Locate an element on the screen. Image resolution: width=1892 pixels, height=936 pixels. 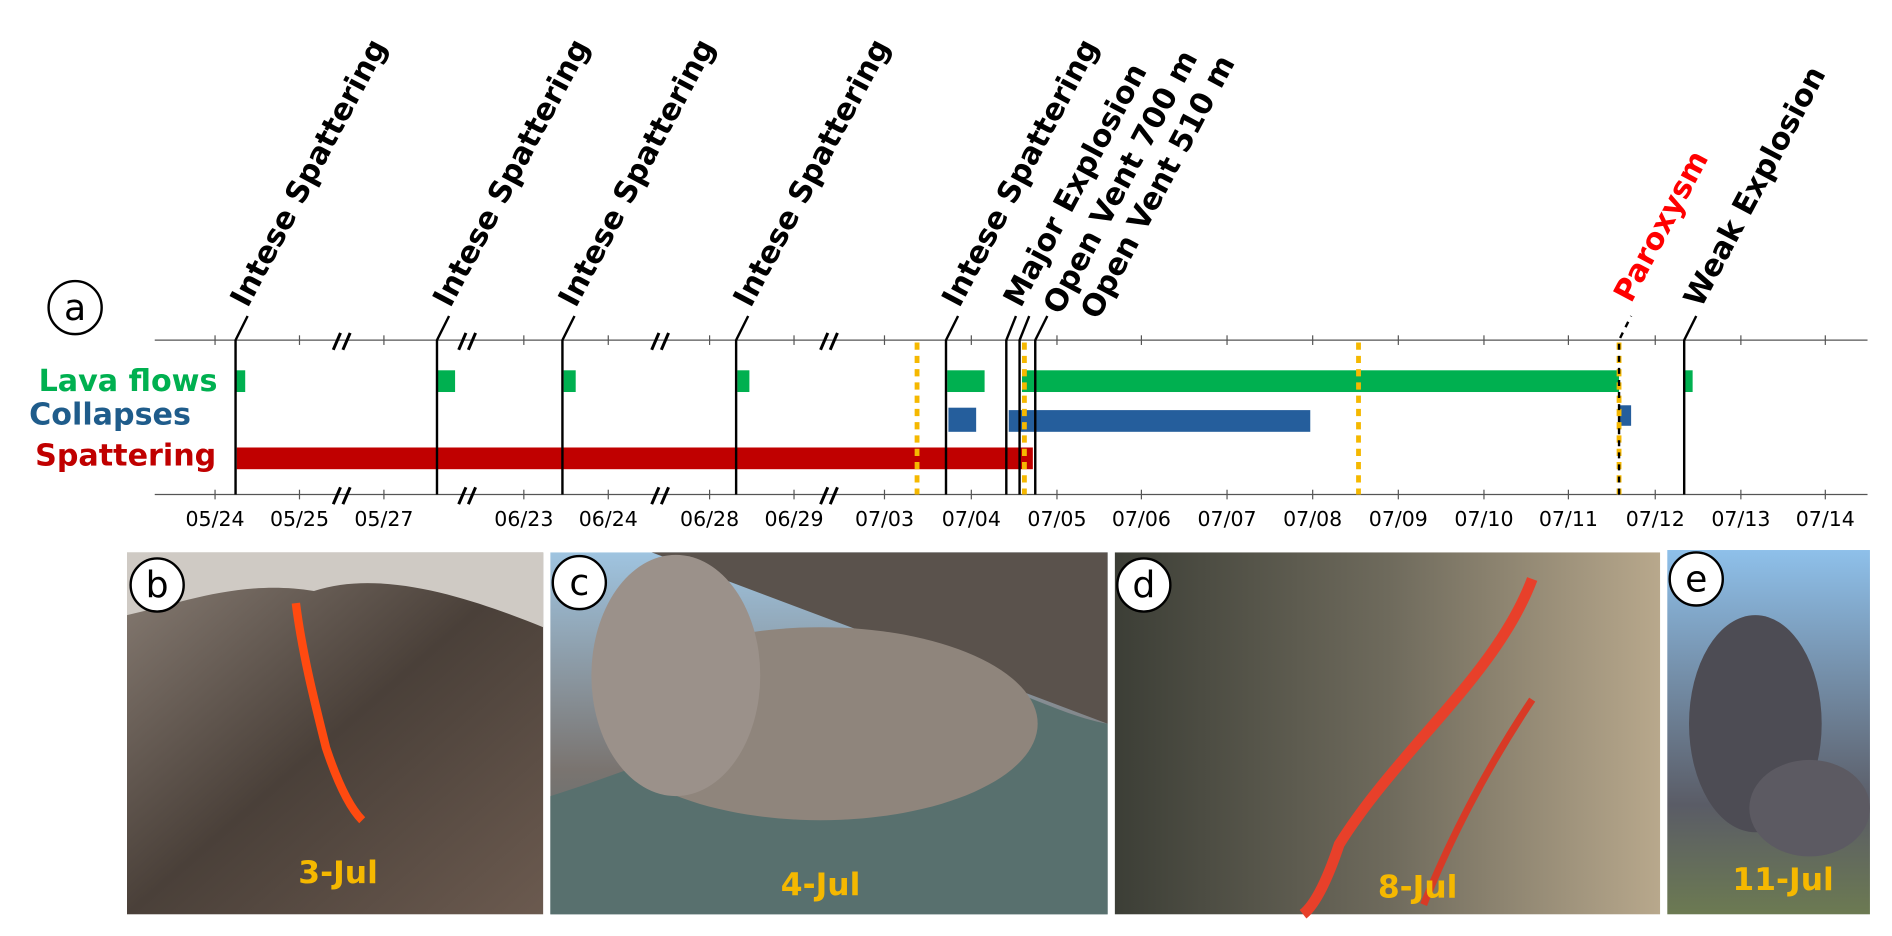
date-label: 07/07 is located at coordinates (1227, 519).